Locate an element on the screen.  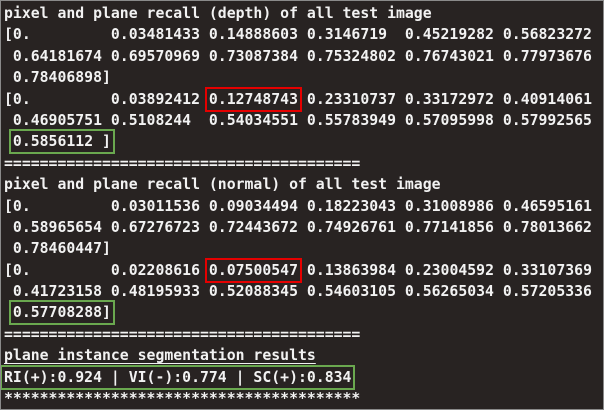
normal-plane-recall-row-1-seg-1-red-boxed: 0.07500547 is located at coordinates (253, 270).